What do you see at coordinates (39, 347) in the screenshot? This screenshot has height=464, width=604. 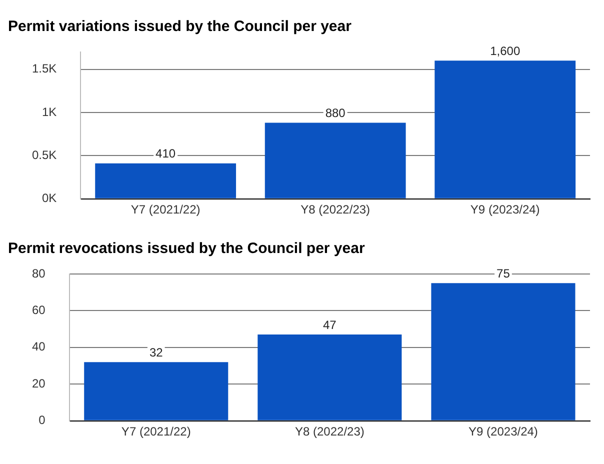 I see `y-tick-label: 40` at bounding box center [39, 347].